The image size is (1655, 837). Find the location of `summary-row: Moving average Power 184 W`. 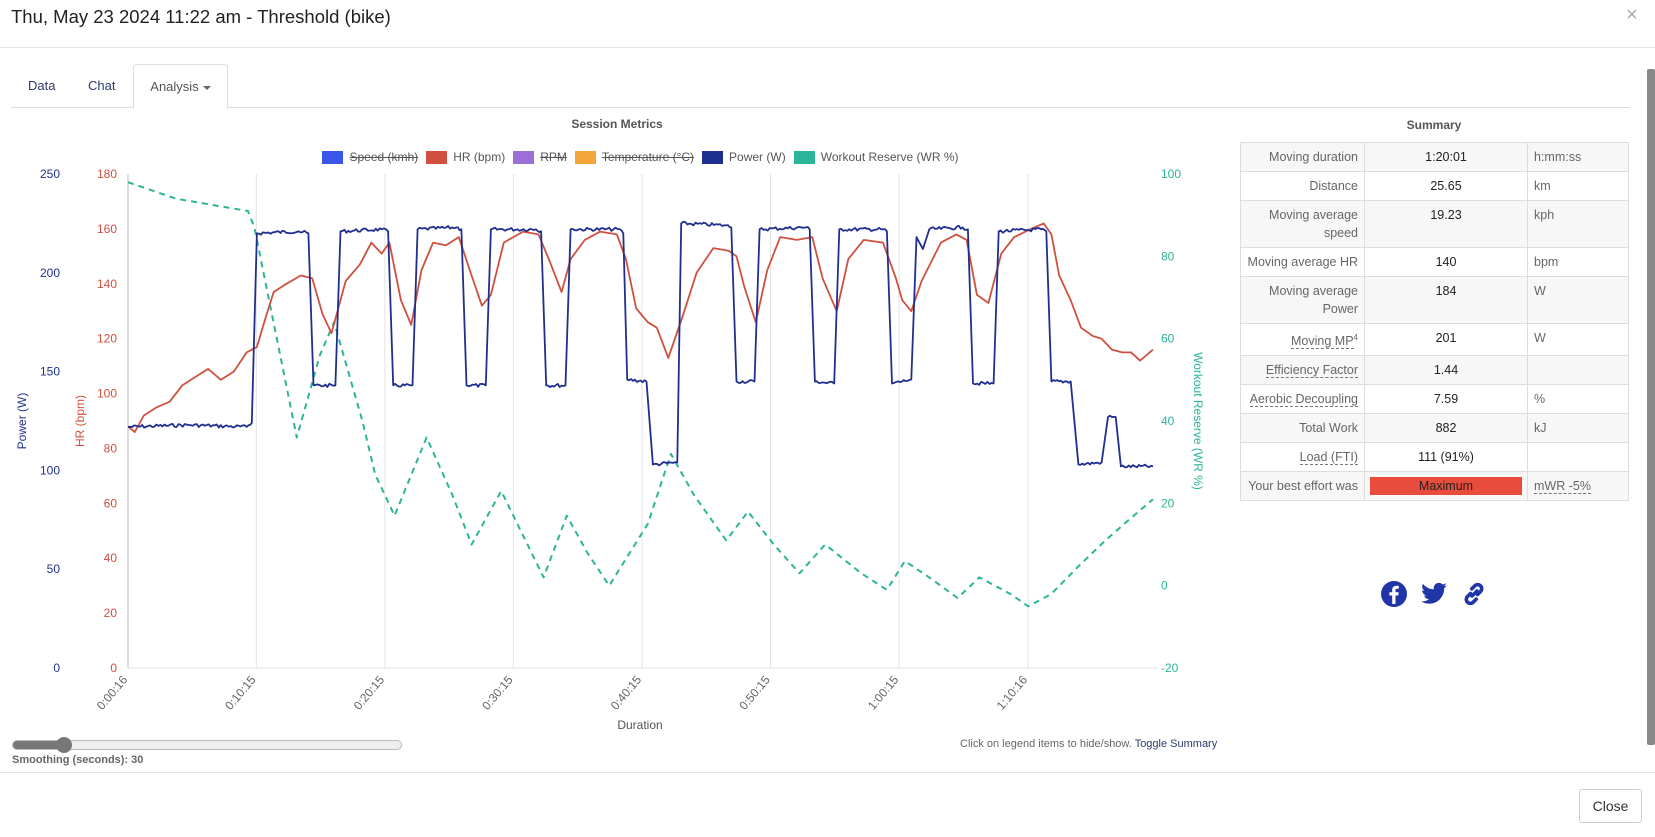

summary-row: Moving average Power 184 W is located at coordinates (1434, 300).